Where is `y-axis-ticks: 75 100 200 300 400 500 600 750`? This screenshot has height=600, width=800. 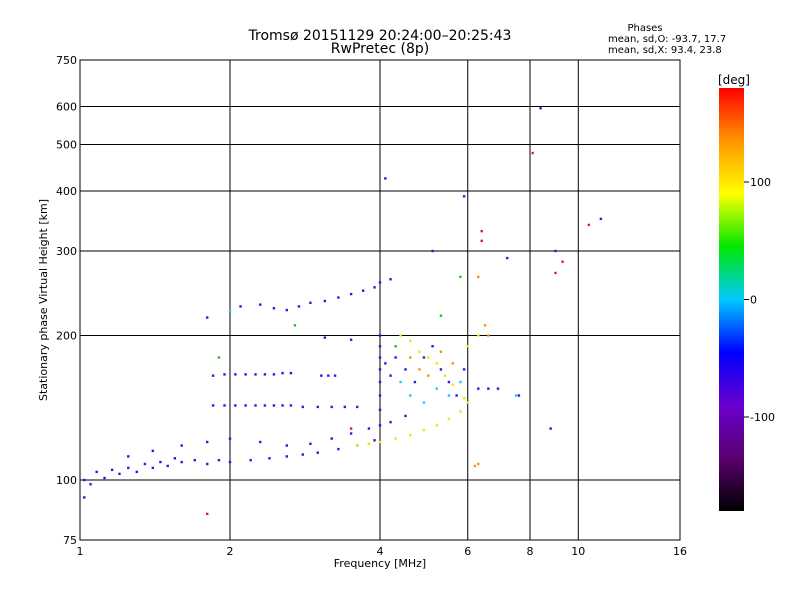
y-axis-ticks: 75 100 200 300 400 500 600 750 is located at coordinates (66, 300).